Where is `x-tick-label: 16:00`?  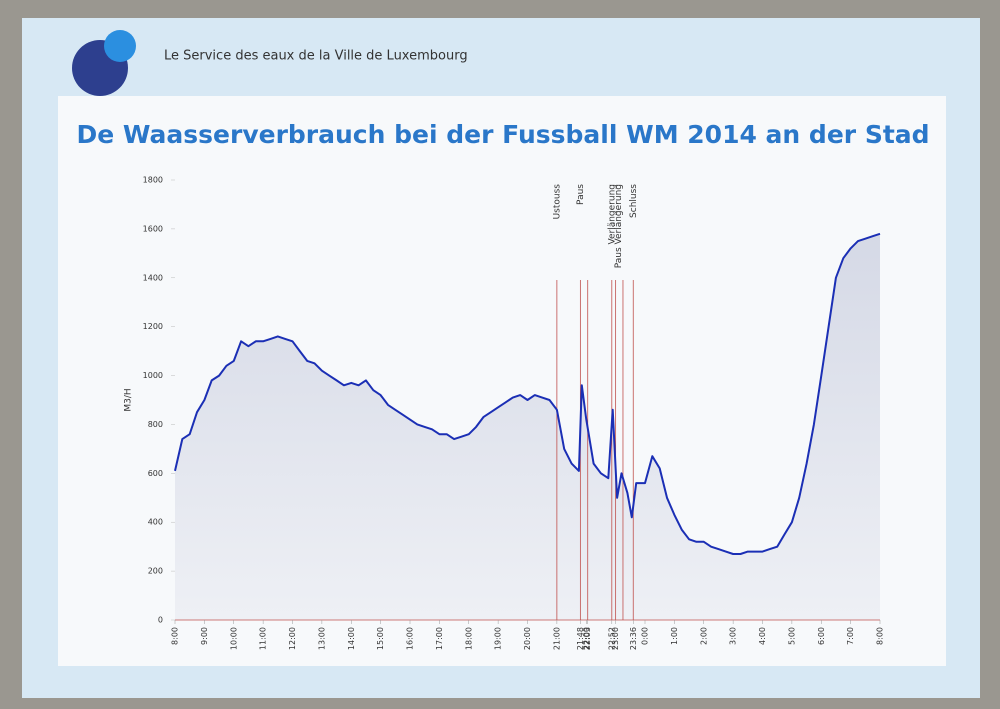
x-tick-label: 16:00 is located at coordinates (410, 638).